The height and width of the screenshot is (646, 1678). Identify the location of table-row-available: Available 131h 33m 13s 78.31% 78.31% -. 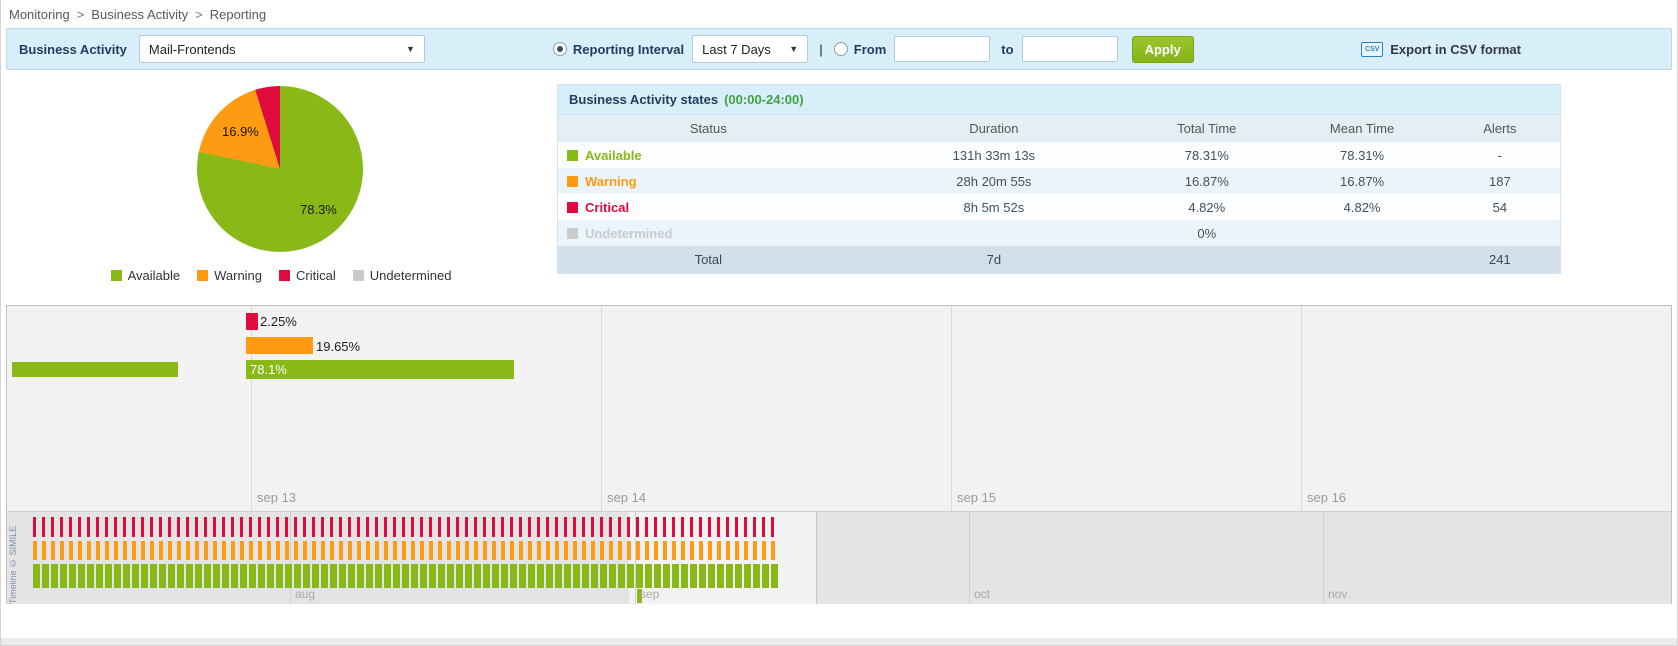
(1059, 155).